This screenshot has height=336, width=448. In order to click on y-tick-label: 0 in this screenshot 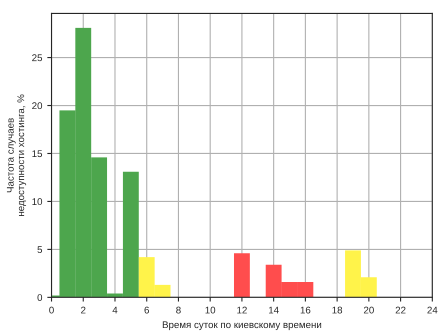, I will do `click(39, 297)`.